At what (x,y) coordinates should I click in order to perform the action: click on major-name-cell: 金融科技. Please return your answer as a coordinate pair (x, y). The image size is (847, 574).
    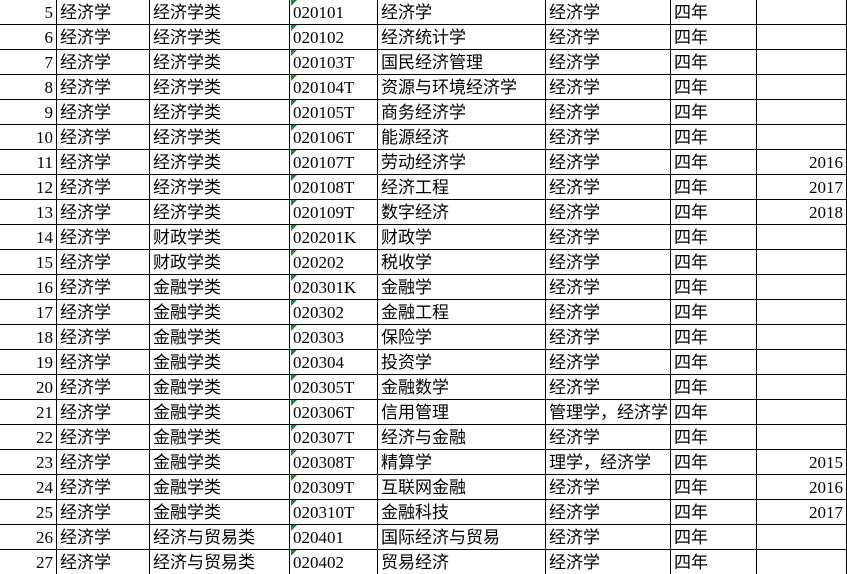
    Looking at the image, I should click on (462, 512).